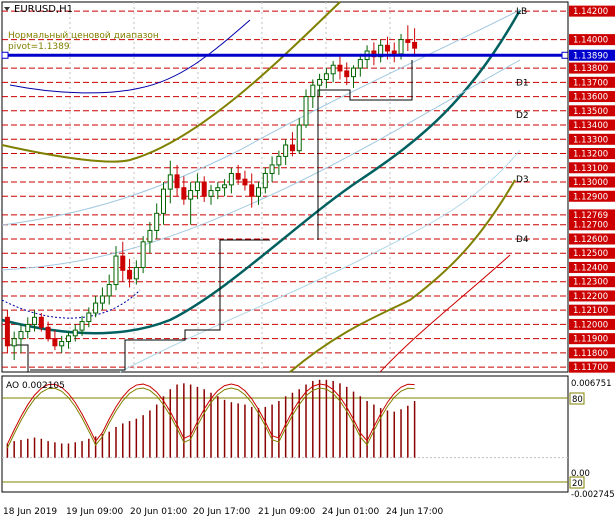  What do you see at coordinates (7, 9) in the screenshot?
I see `dropdown-triangle-icon` at bounding box center [7, 9].